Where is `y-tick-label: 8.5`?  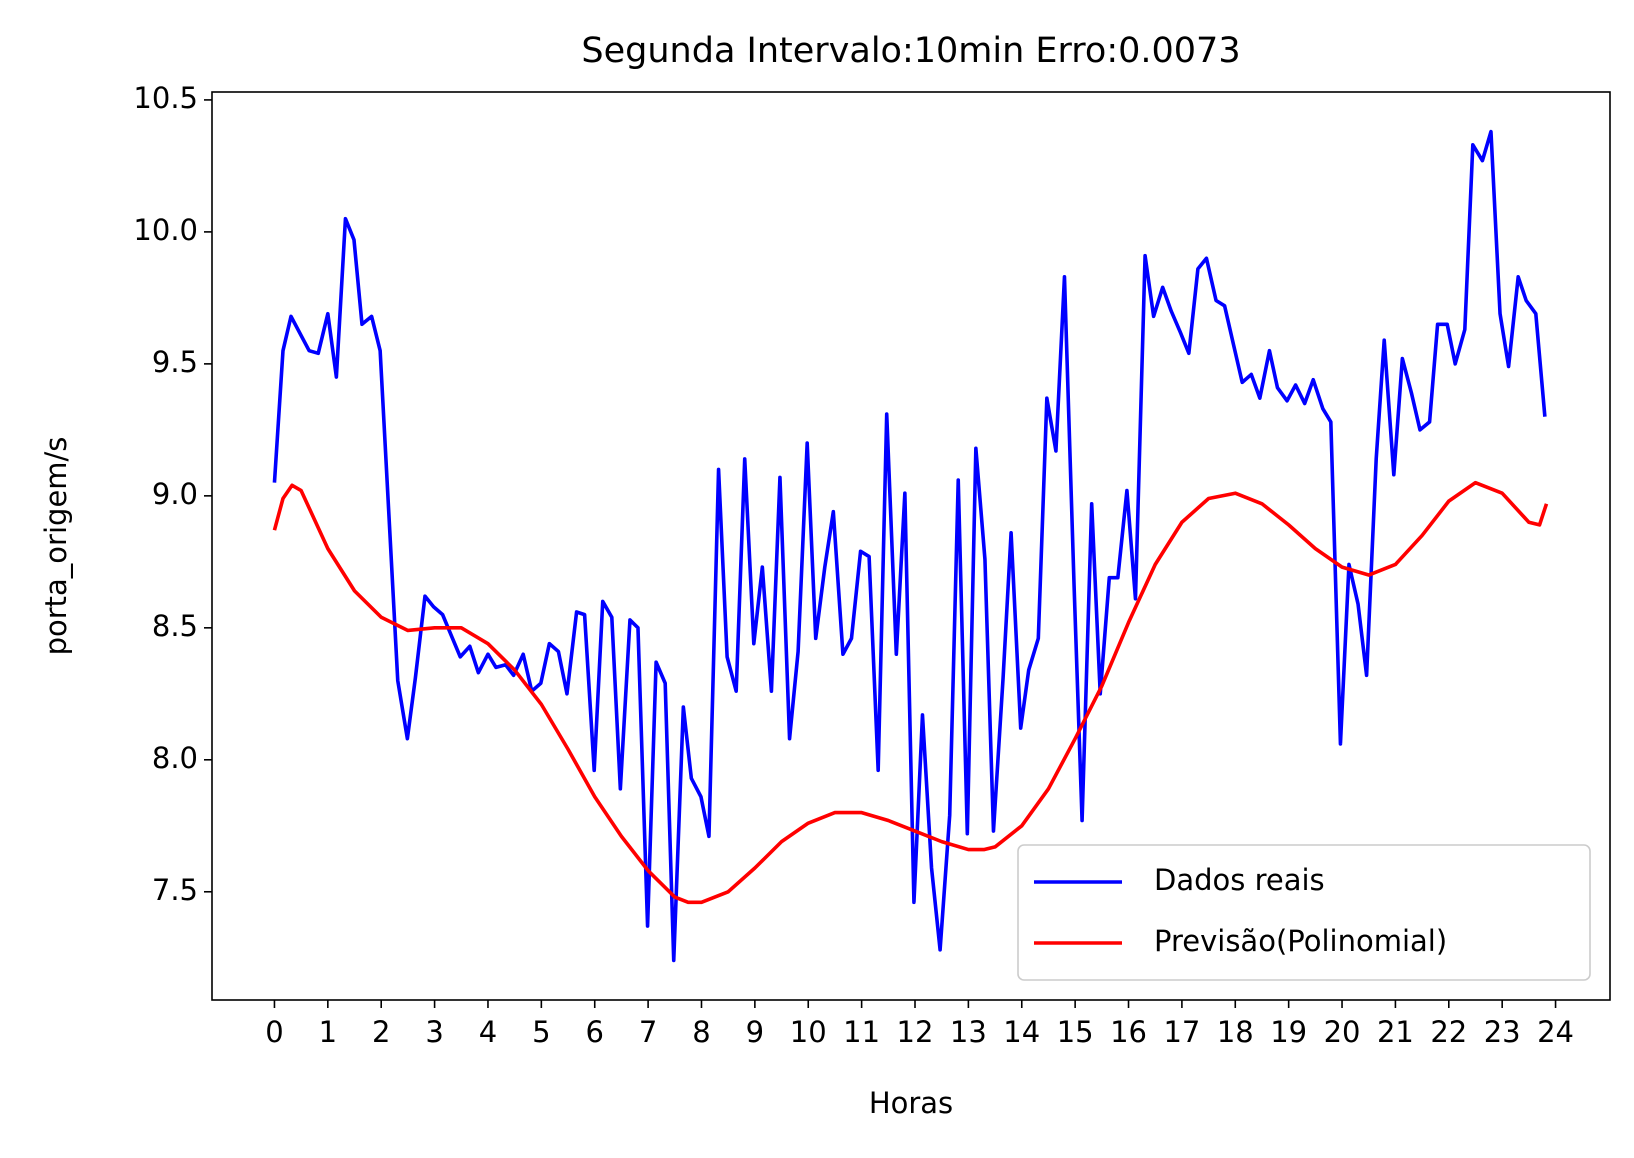
y-tick-label: 8.5 is located at coordinates (175, 626).